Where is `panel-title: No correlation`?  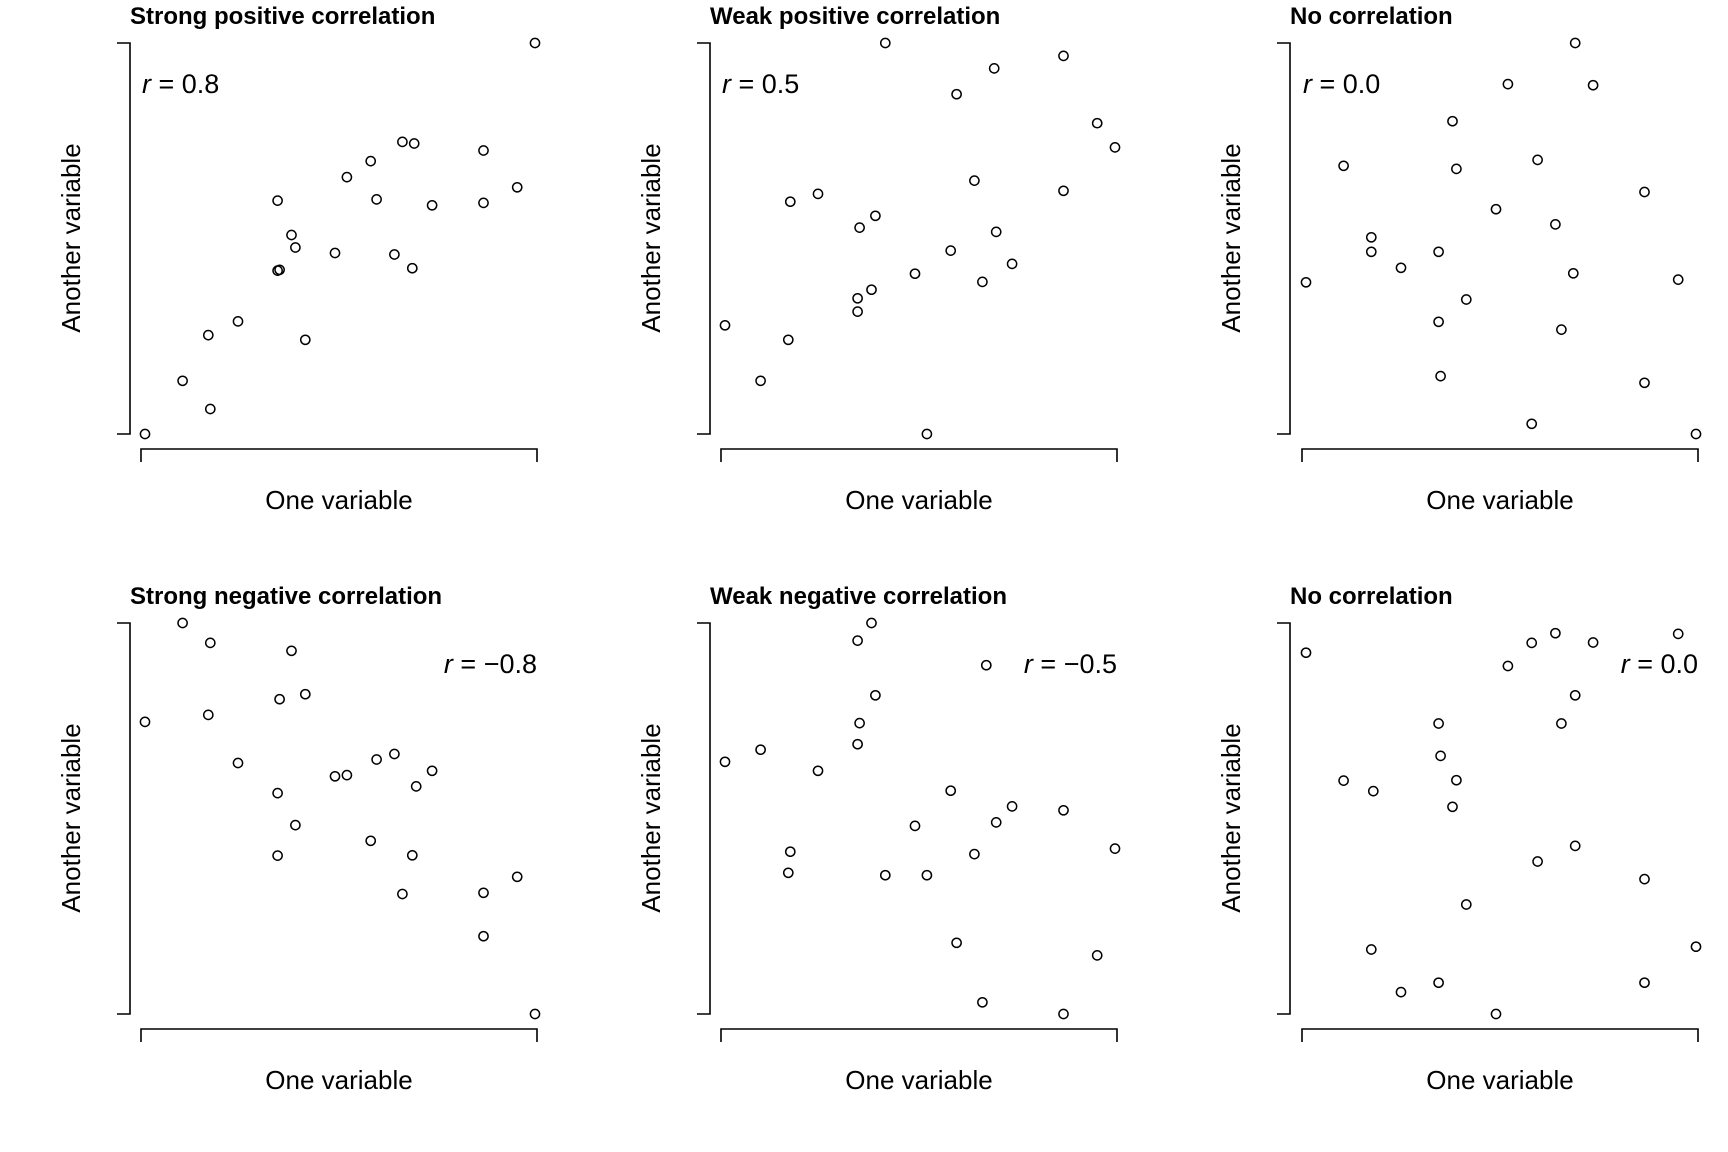
panel-title: No correlation is located at coordinates (1371, 596).